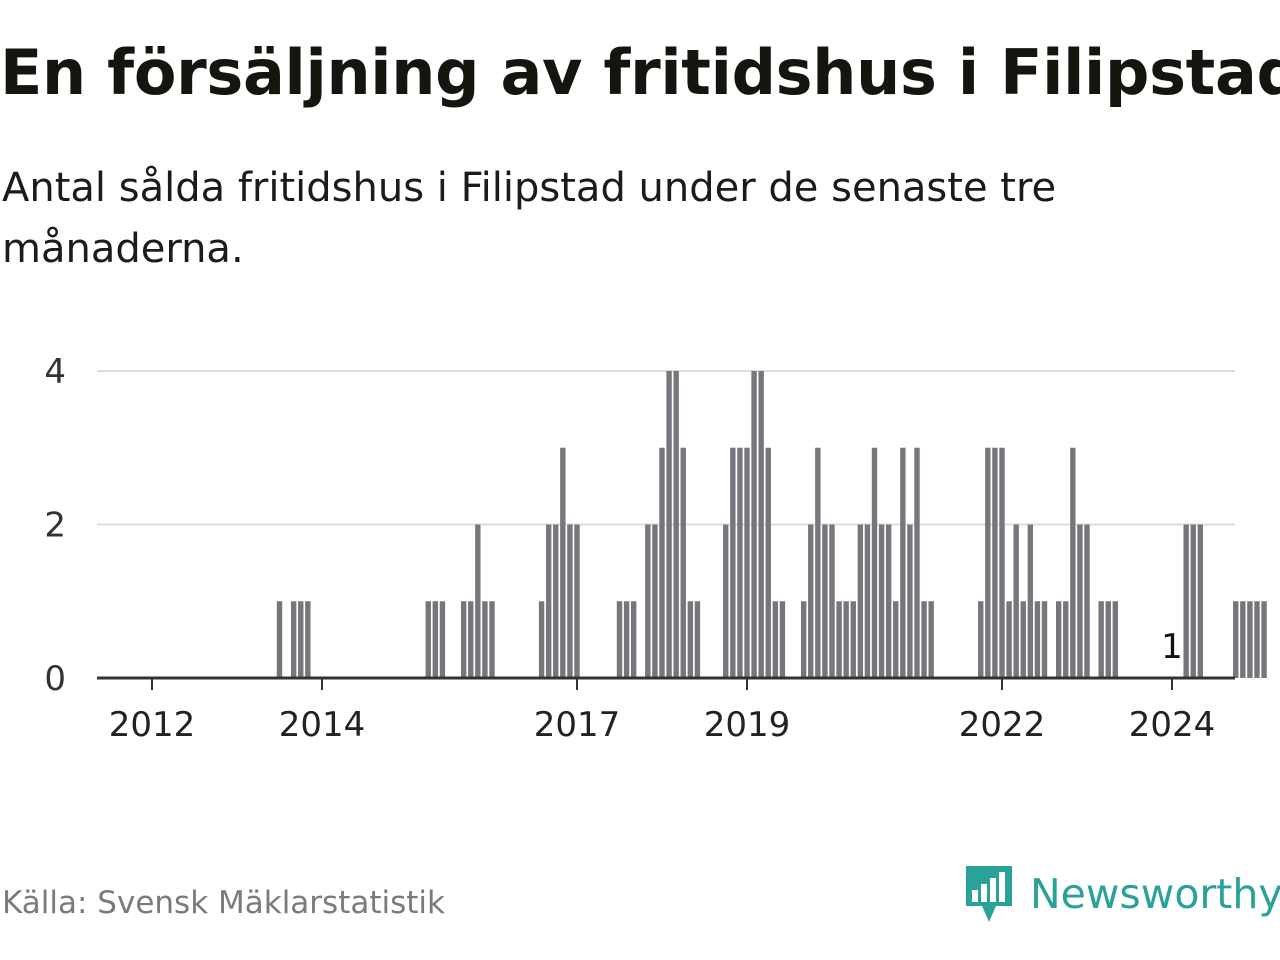  Describe the element at coordinates (223, 903) in the screenshot. I see `source-note: Källa: Svensk Mäklarstatistik` at that location.